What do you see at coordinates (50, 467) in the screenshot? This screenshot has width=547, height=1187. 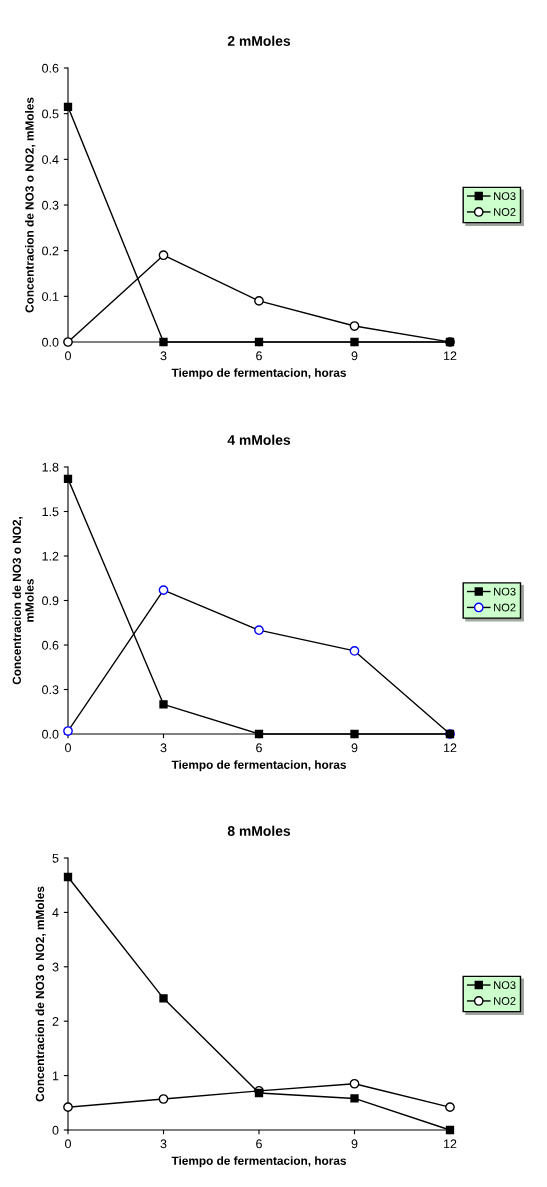 I see `y-tick-label: 1.8` at bounding box center [50, 467].